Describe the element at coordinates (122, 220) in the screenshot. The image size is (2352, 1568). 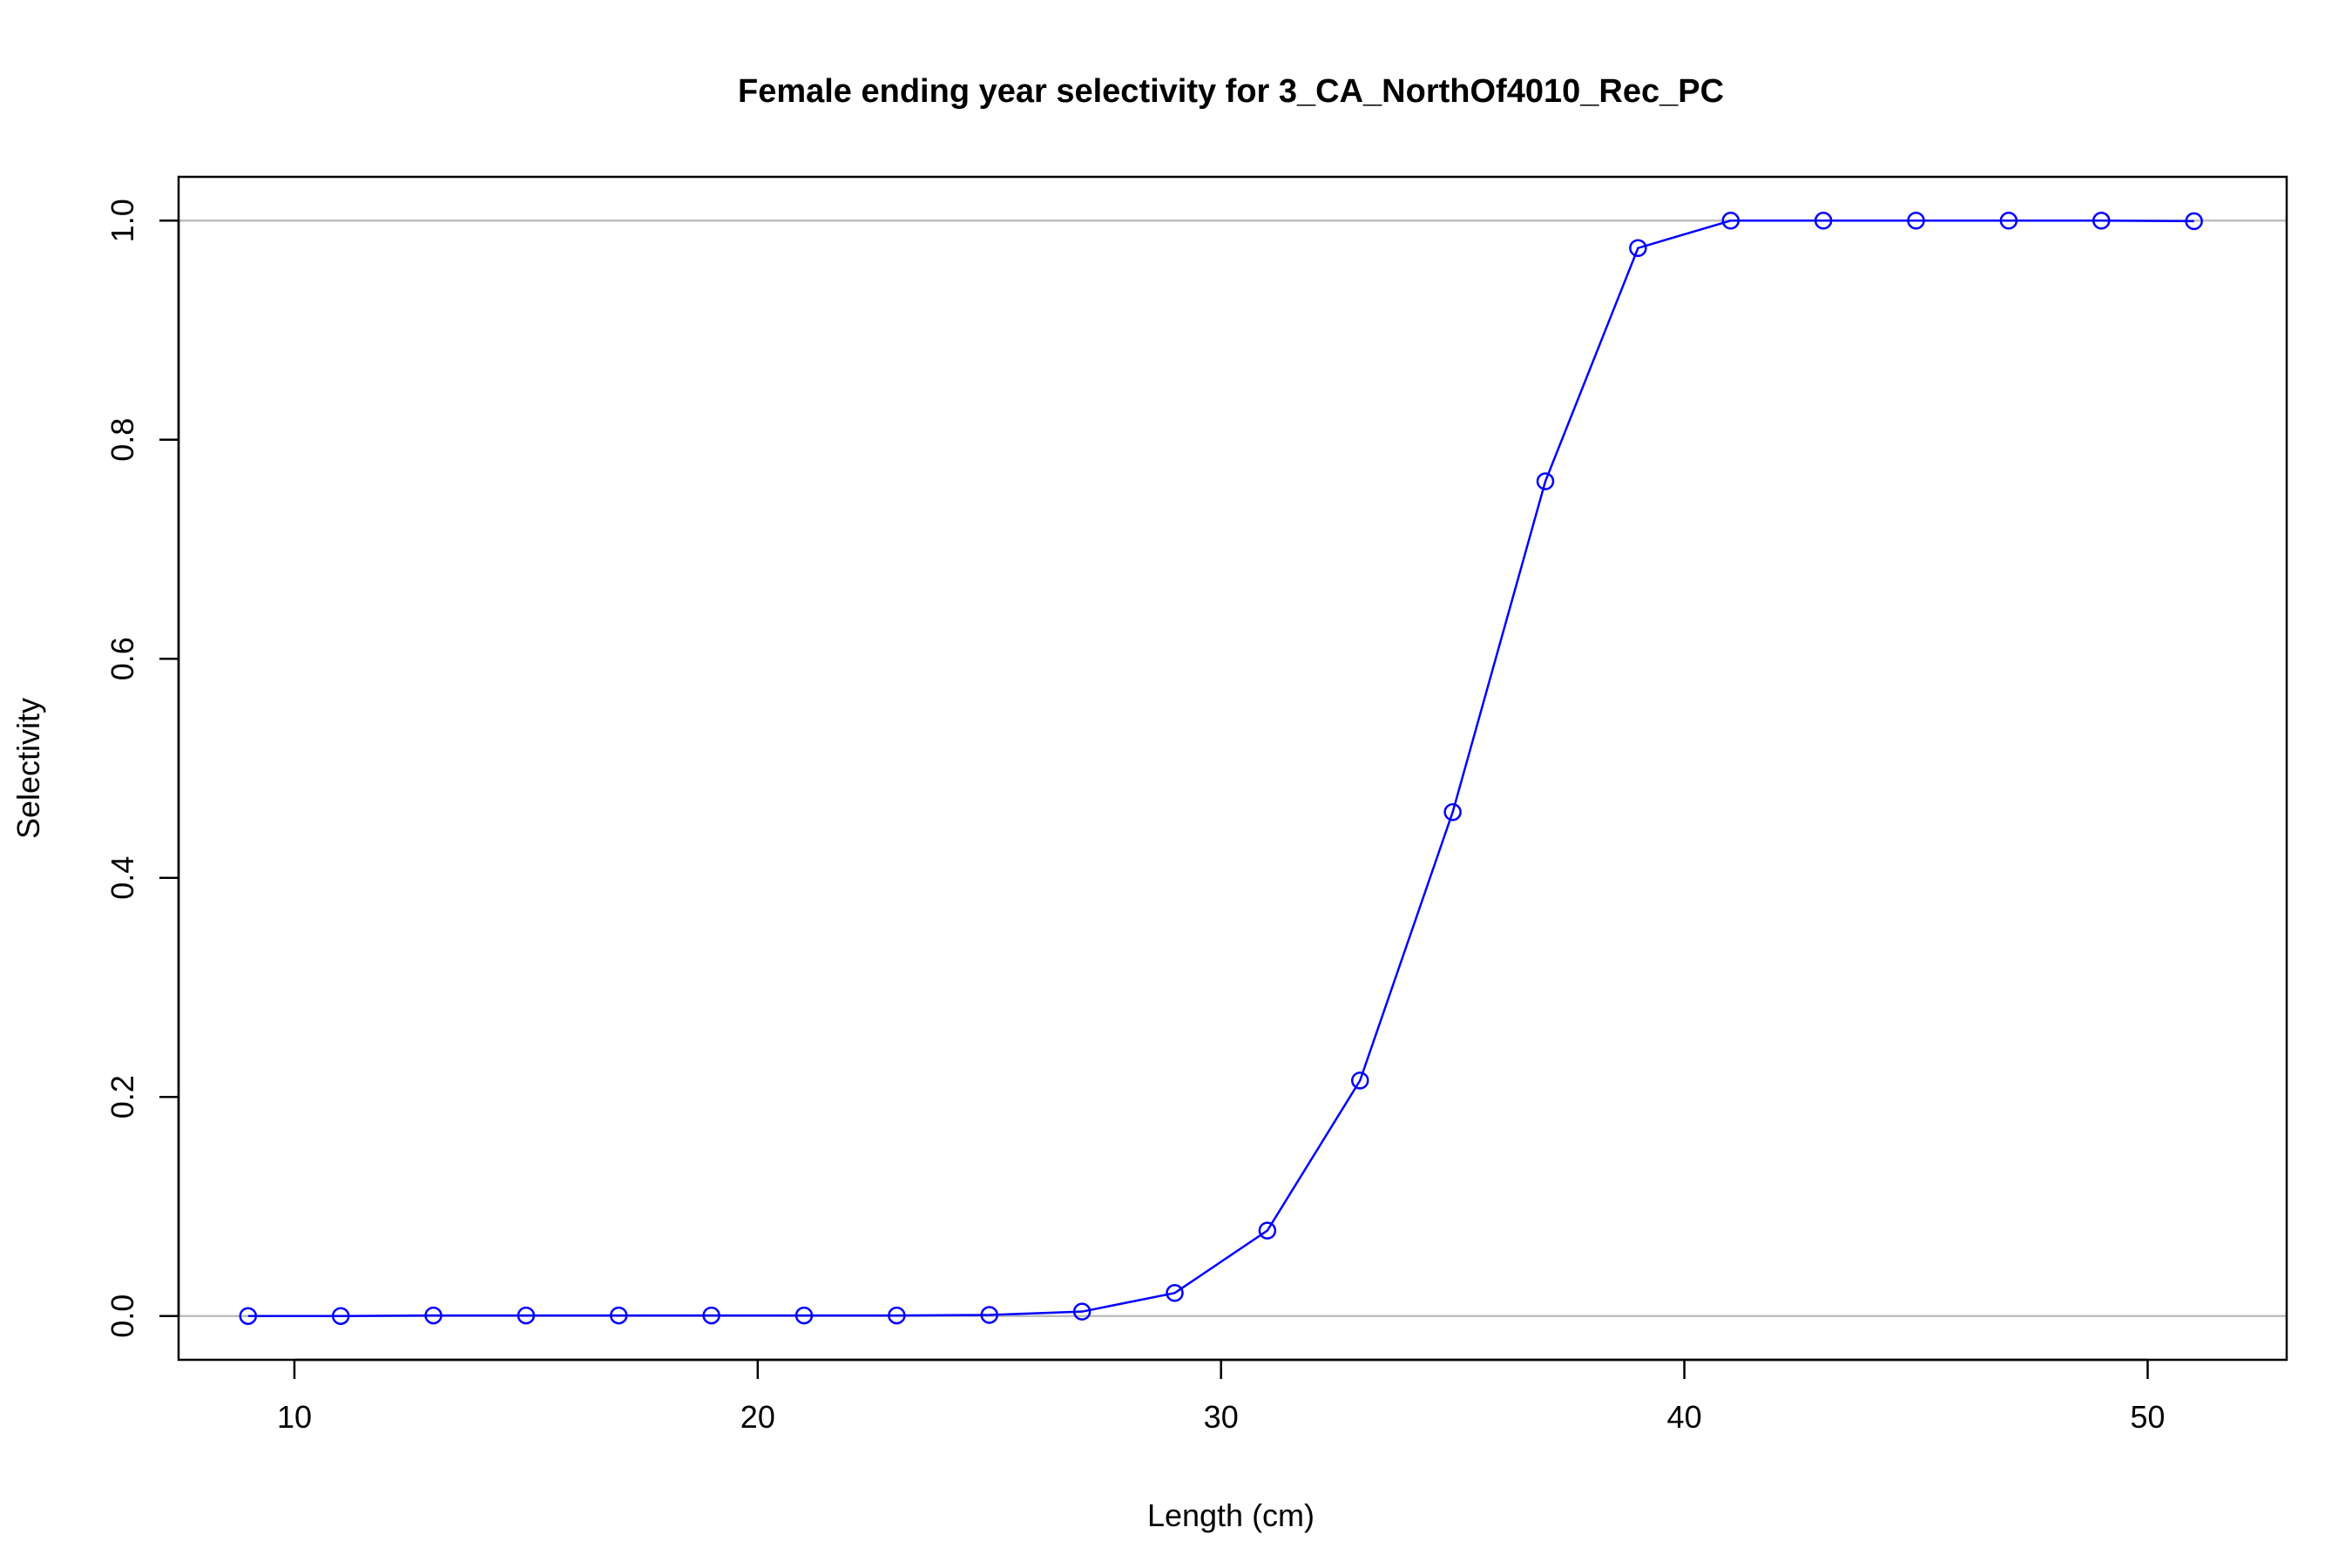
I see `y-tick-label: 1.0` at that location.